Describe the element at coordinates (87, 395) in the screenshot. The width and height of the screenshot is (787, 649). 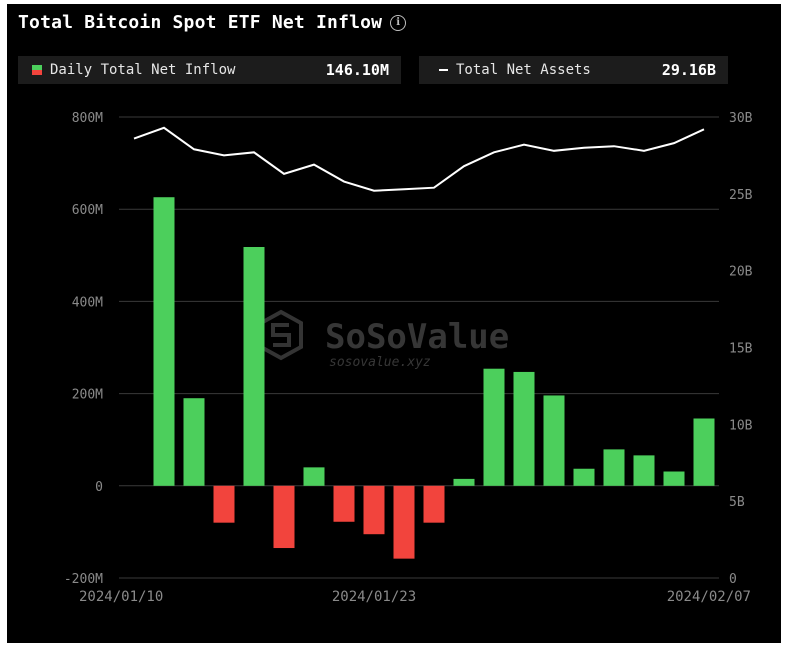
I see `left-tick-label: 200M` at that location.